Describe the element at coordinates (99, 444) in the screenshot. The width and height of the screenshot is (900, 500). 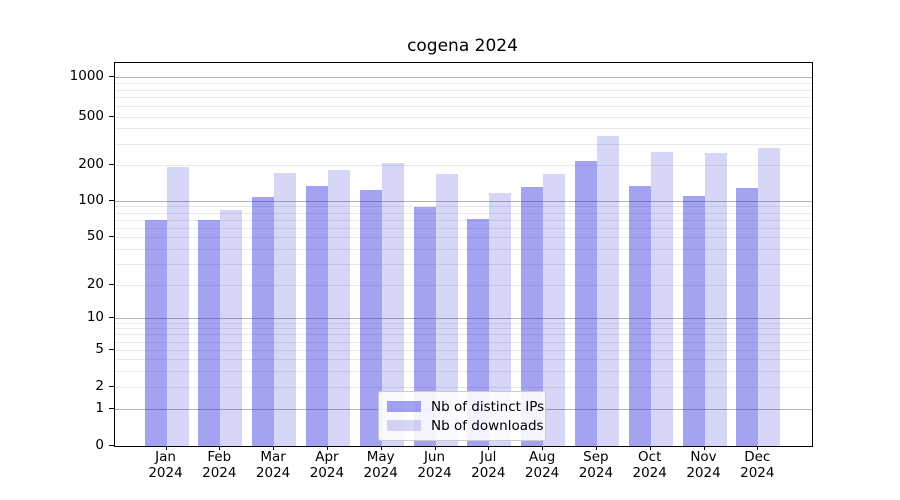
I see `y-axis-tick-label: 0` at that location.